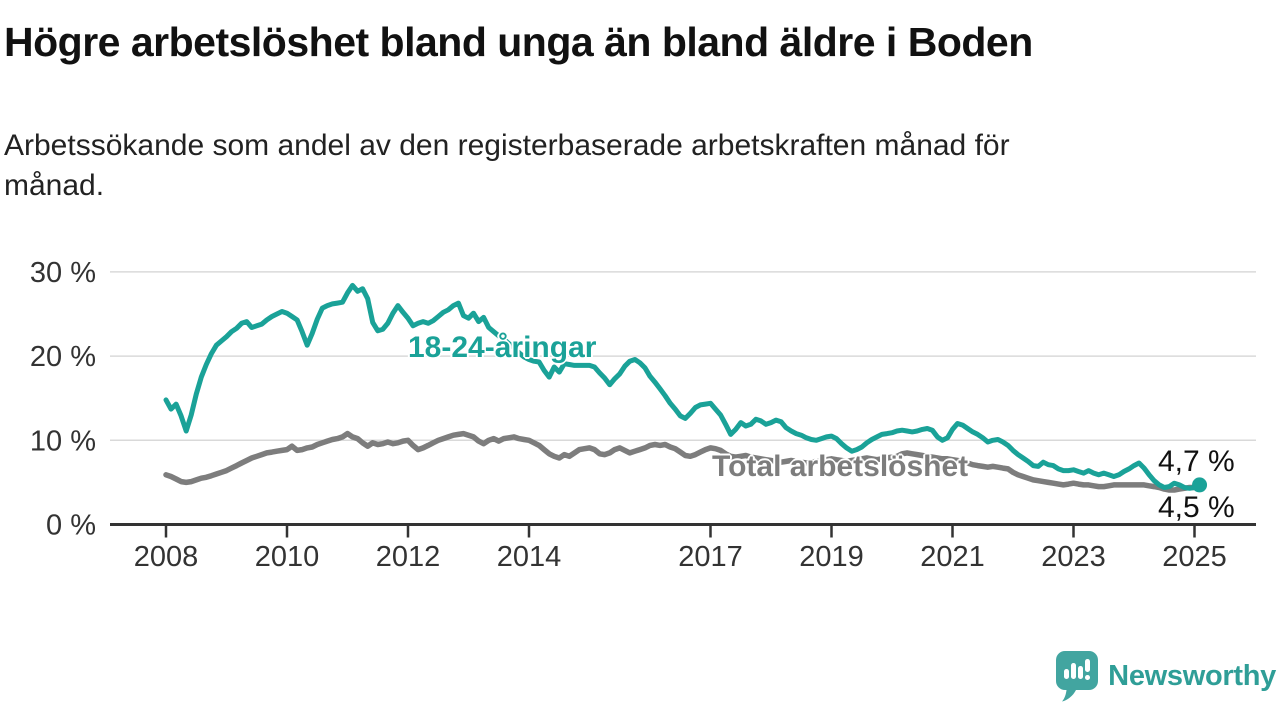  What do you see at coordinates (1196, 507) in the screenshot?
I see `end-value-label-total: 4,5 %` at bounding box center [1196, 507].